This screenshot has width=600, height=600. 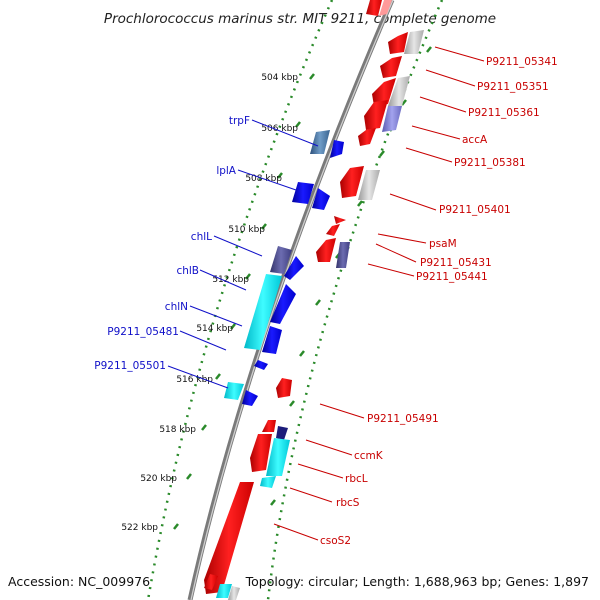 What do you see at coordinates (348, 503) in the screenshot?
I see `gene-label-rbcS: rbcS` at bounding box center [348, 503].